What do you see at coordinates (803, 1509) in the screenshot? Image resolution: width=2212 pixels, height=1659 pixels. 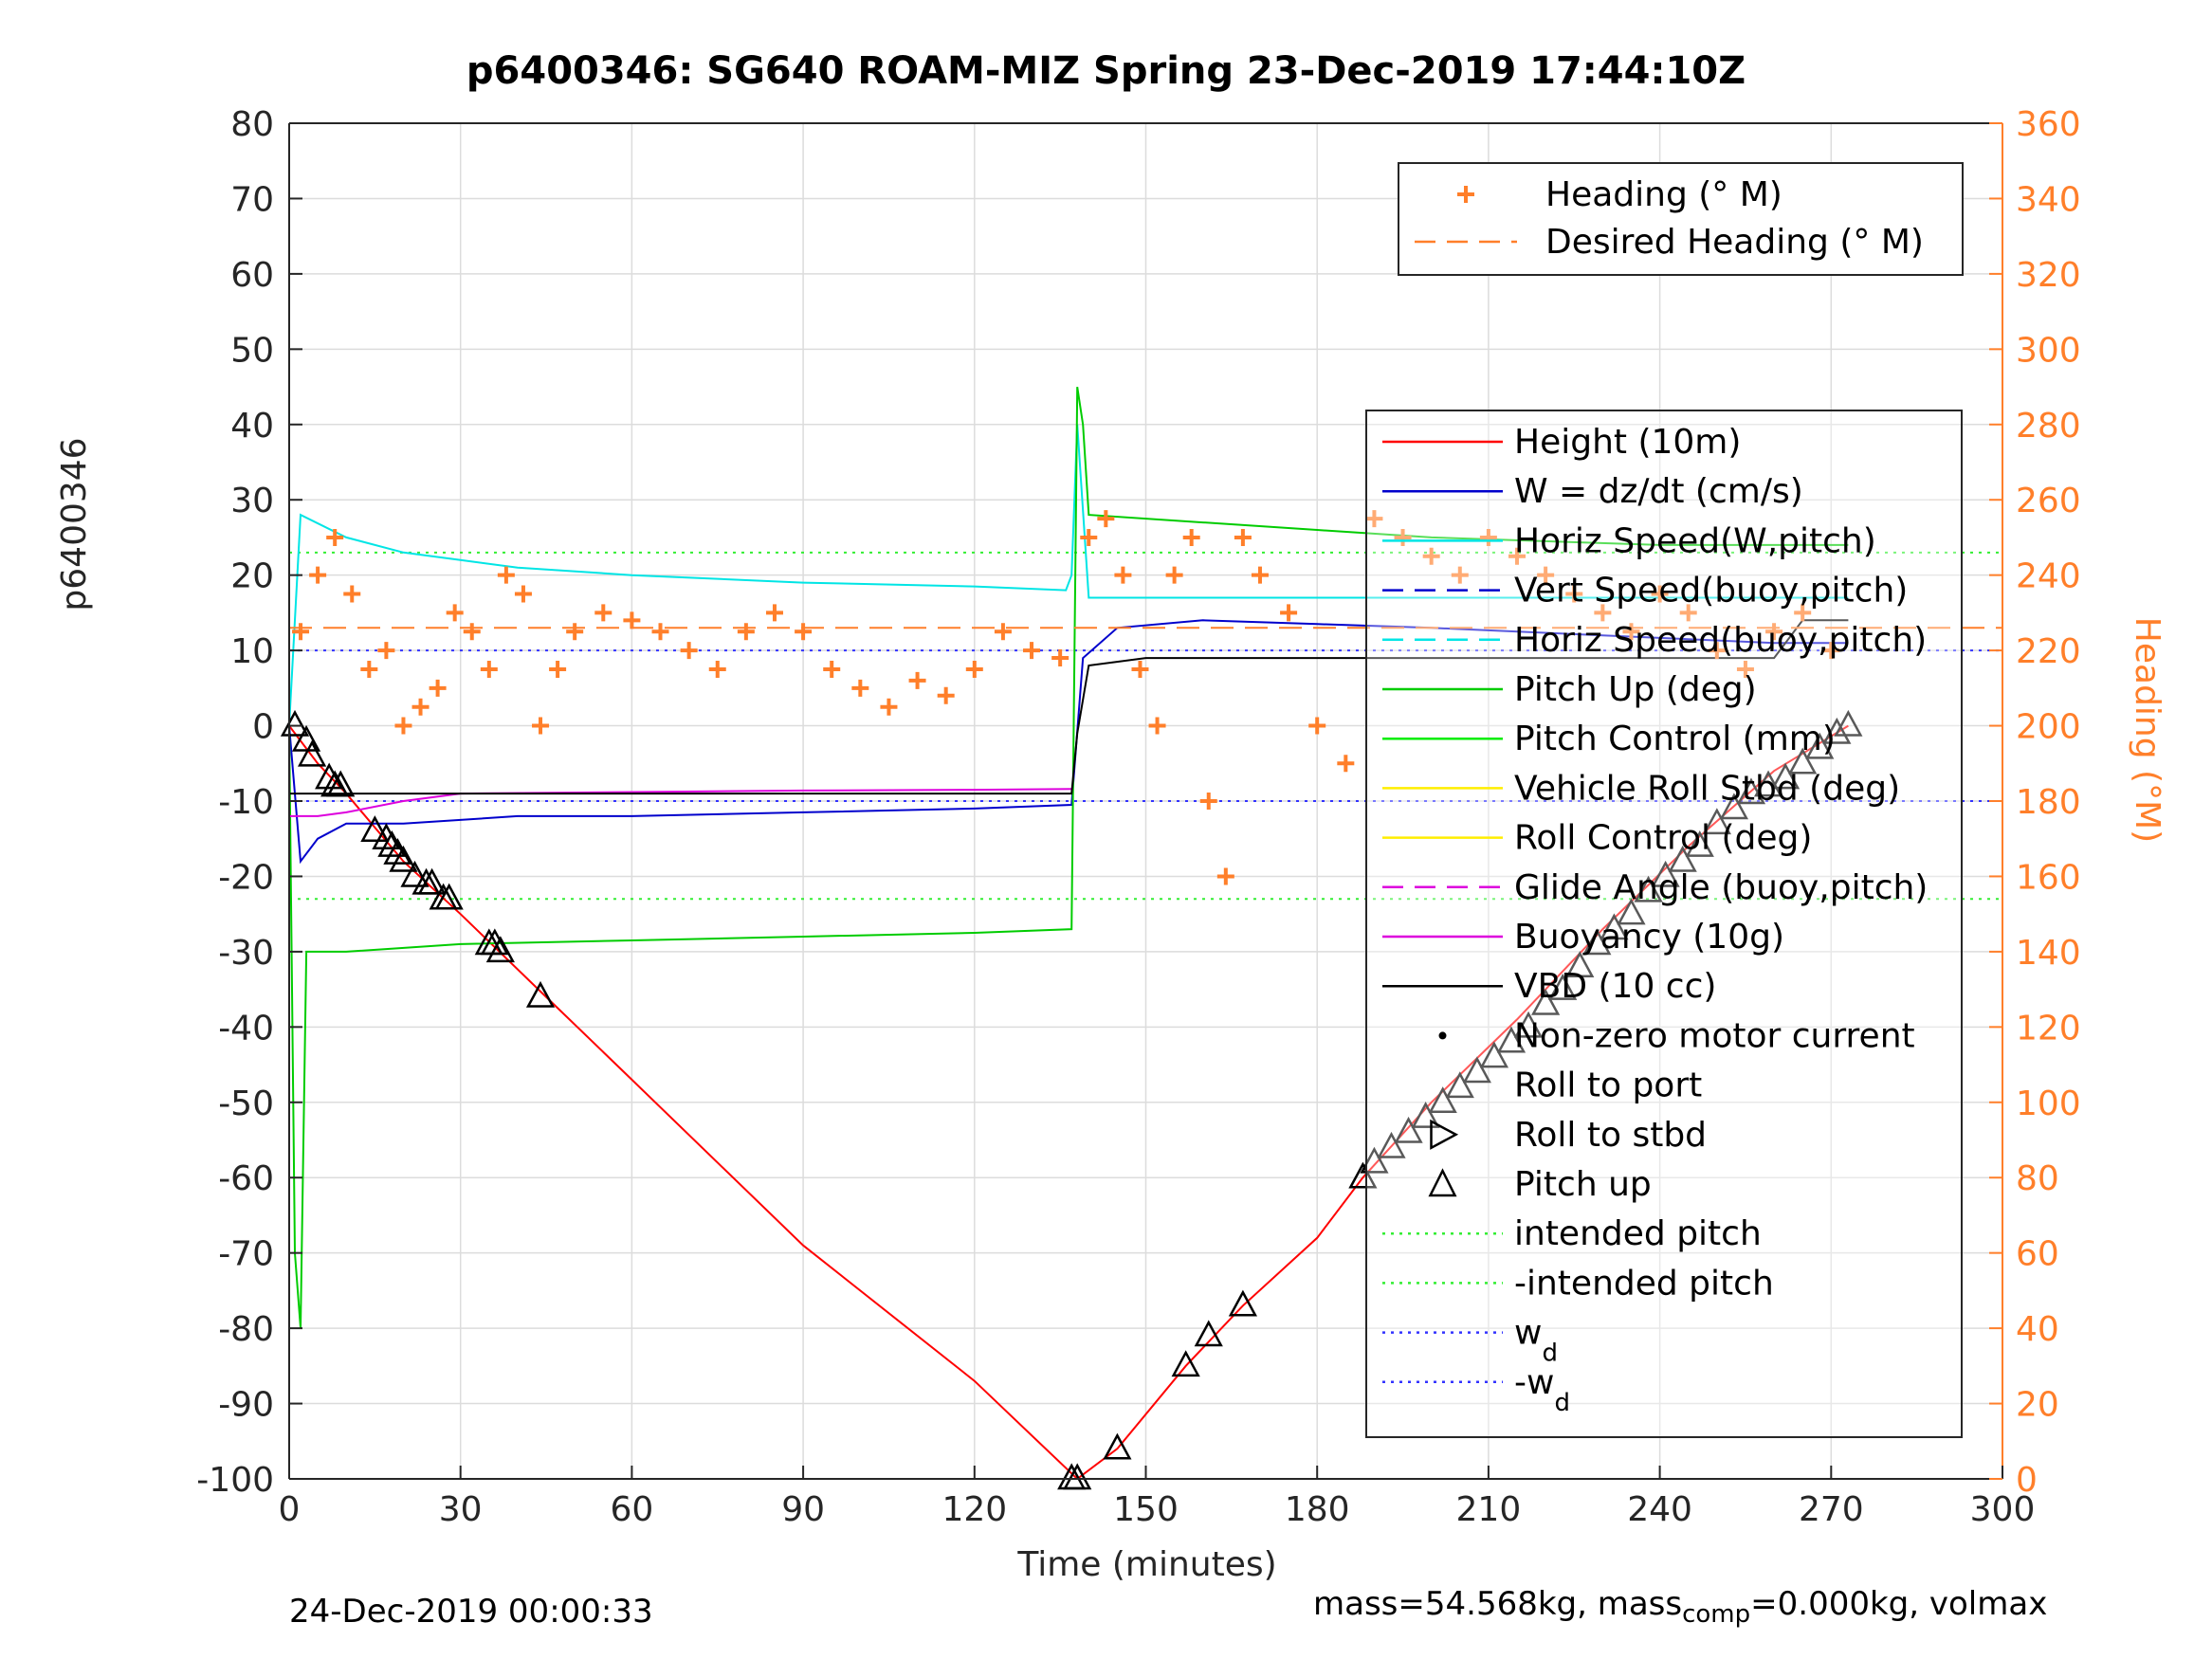 I see `x-tick-label: 90` at bounding box center [803, 1509].